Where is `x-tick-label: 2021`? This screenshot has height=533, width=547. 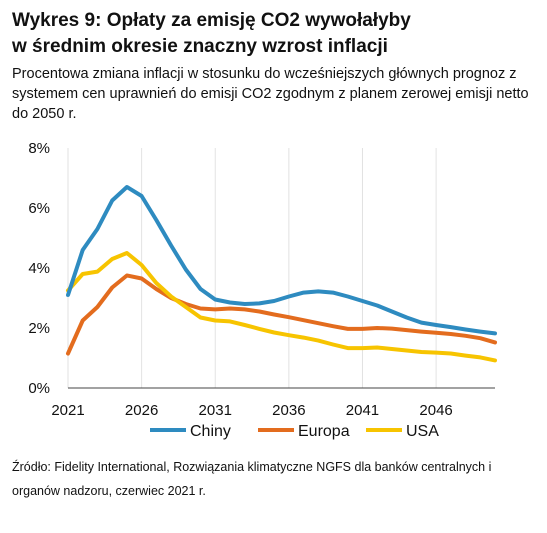
x-tick-label: 2021 is located at coordinates (67, 410).